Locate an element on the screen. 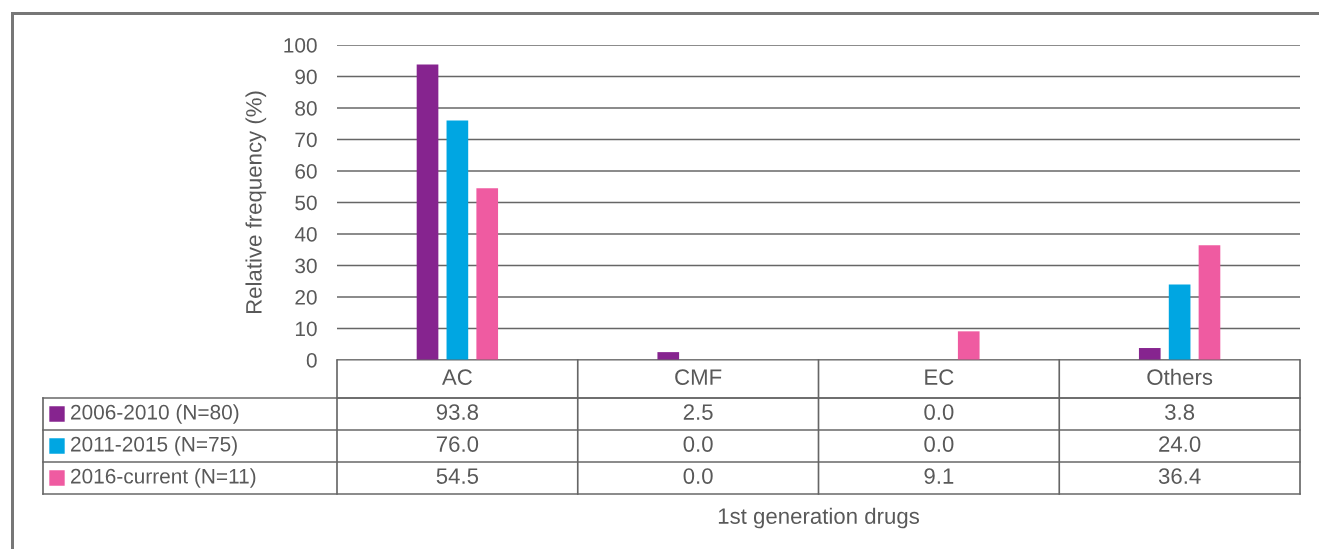 This screenshot has width=1319, height=549. y-tick-label: 60 is located at coordinates (306, 171).